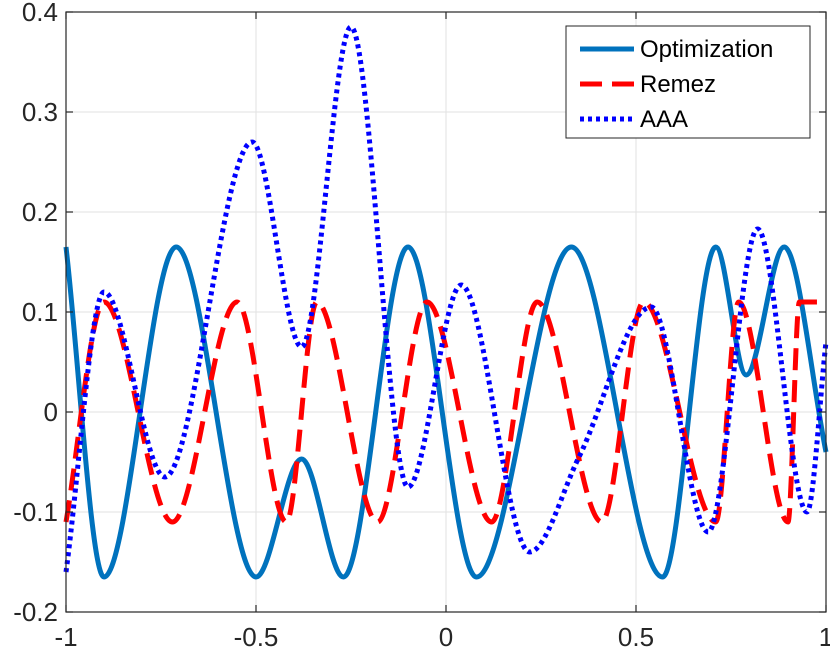 The width and height of the screenshot is (830, 654). Describe the element at coordinates (678, 84) in the screenshot. I see `legend-label-remez: Remez` at that location.